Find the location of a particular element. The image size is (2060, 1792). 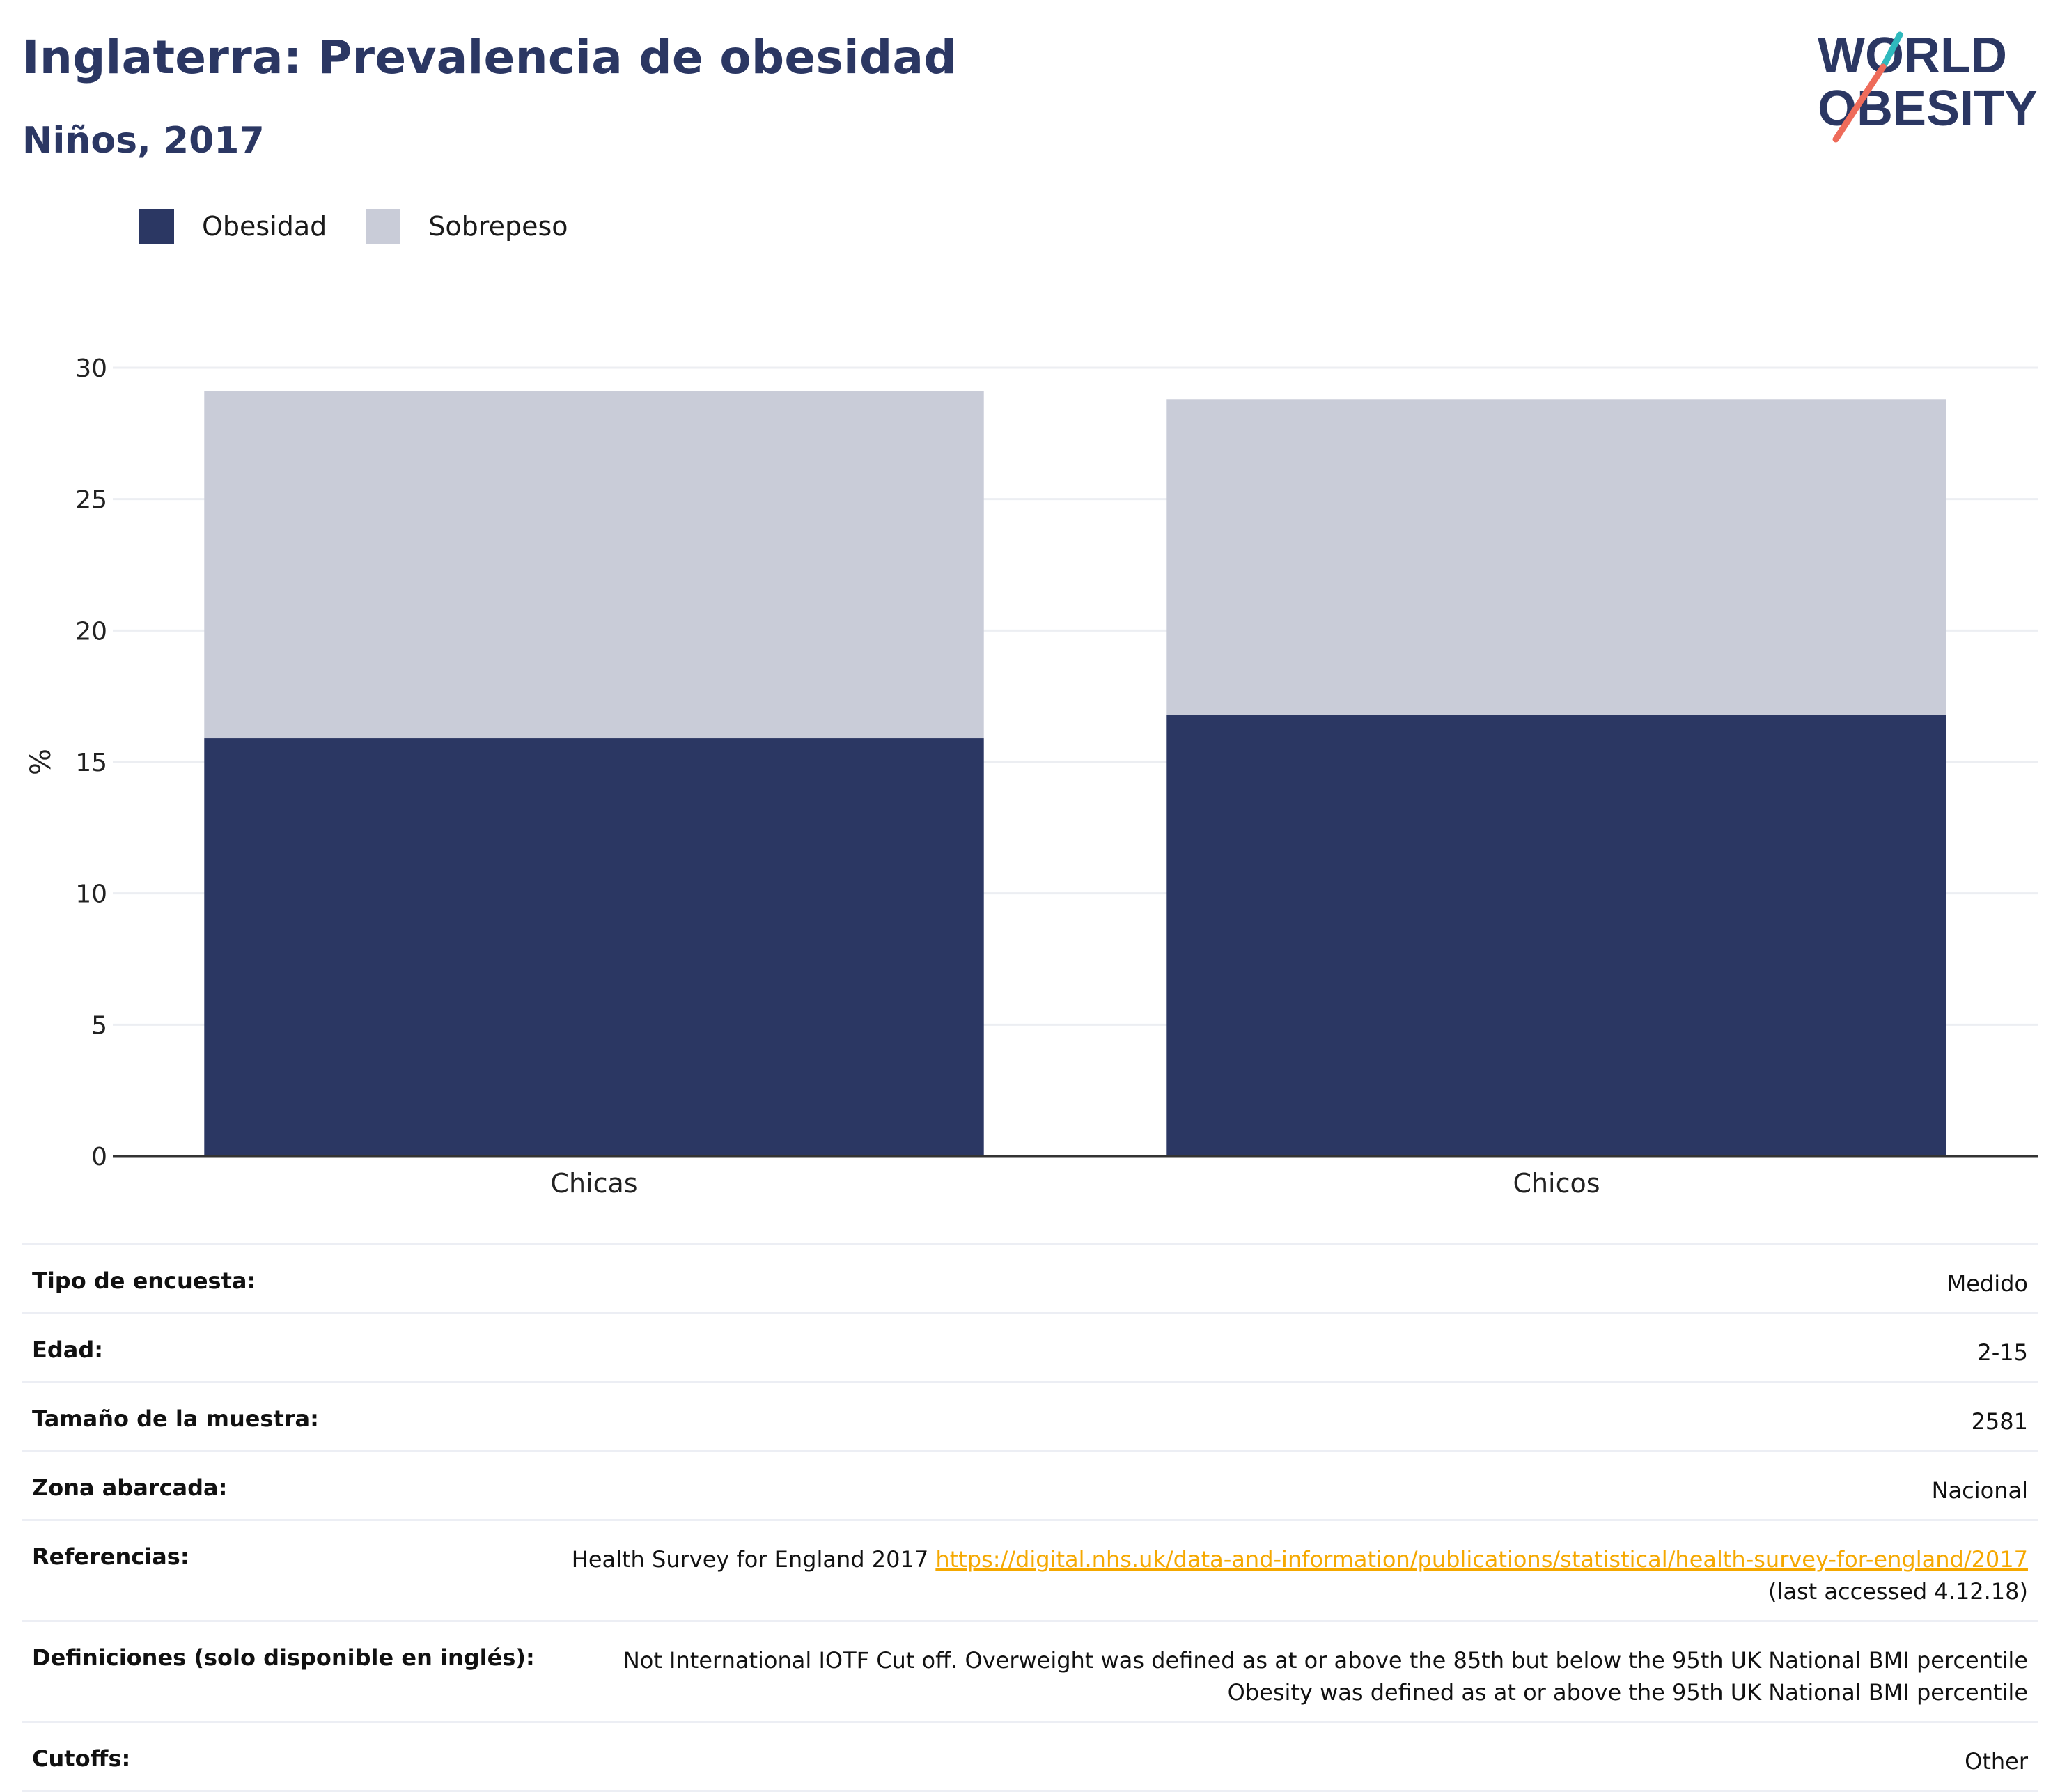

logo-teal-slash is located at coordinates (1891, 50).